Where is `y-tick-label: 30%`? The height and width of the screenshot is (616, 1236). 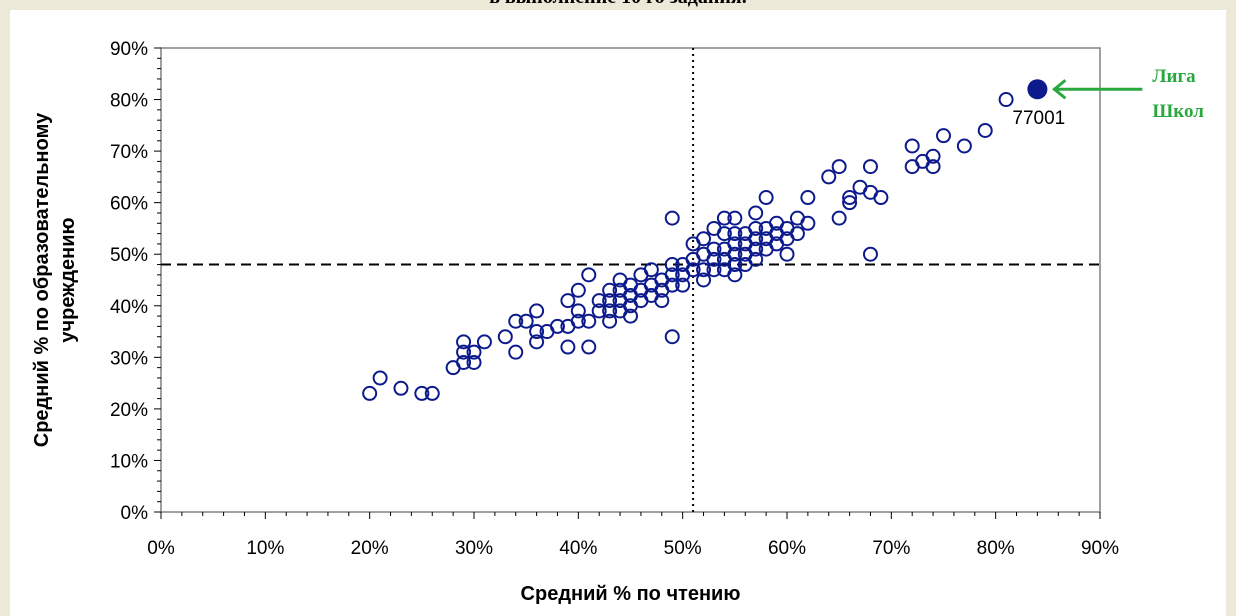 y-tick-label: 30% is located at coordinates (129, 358).